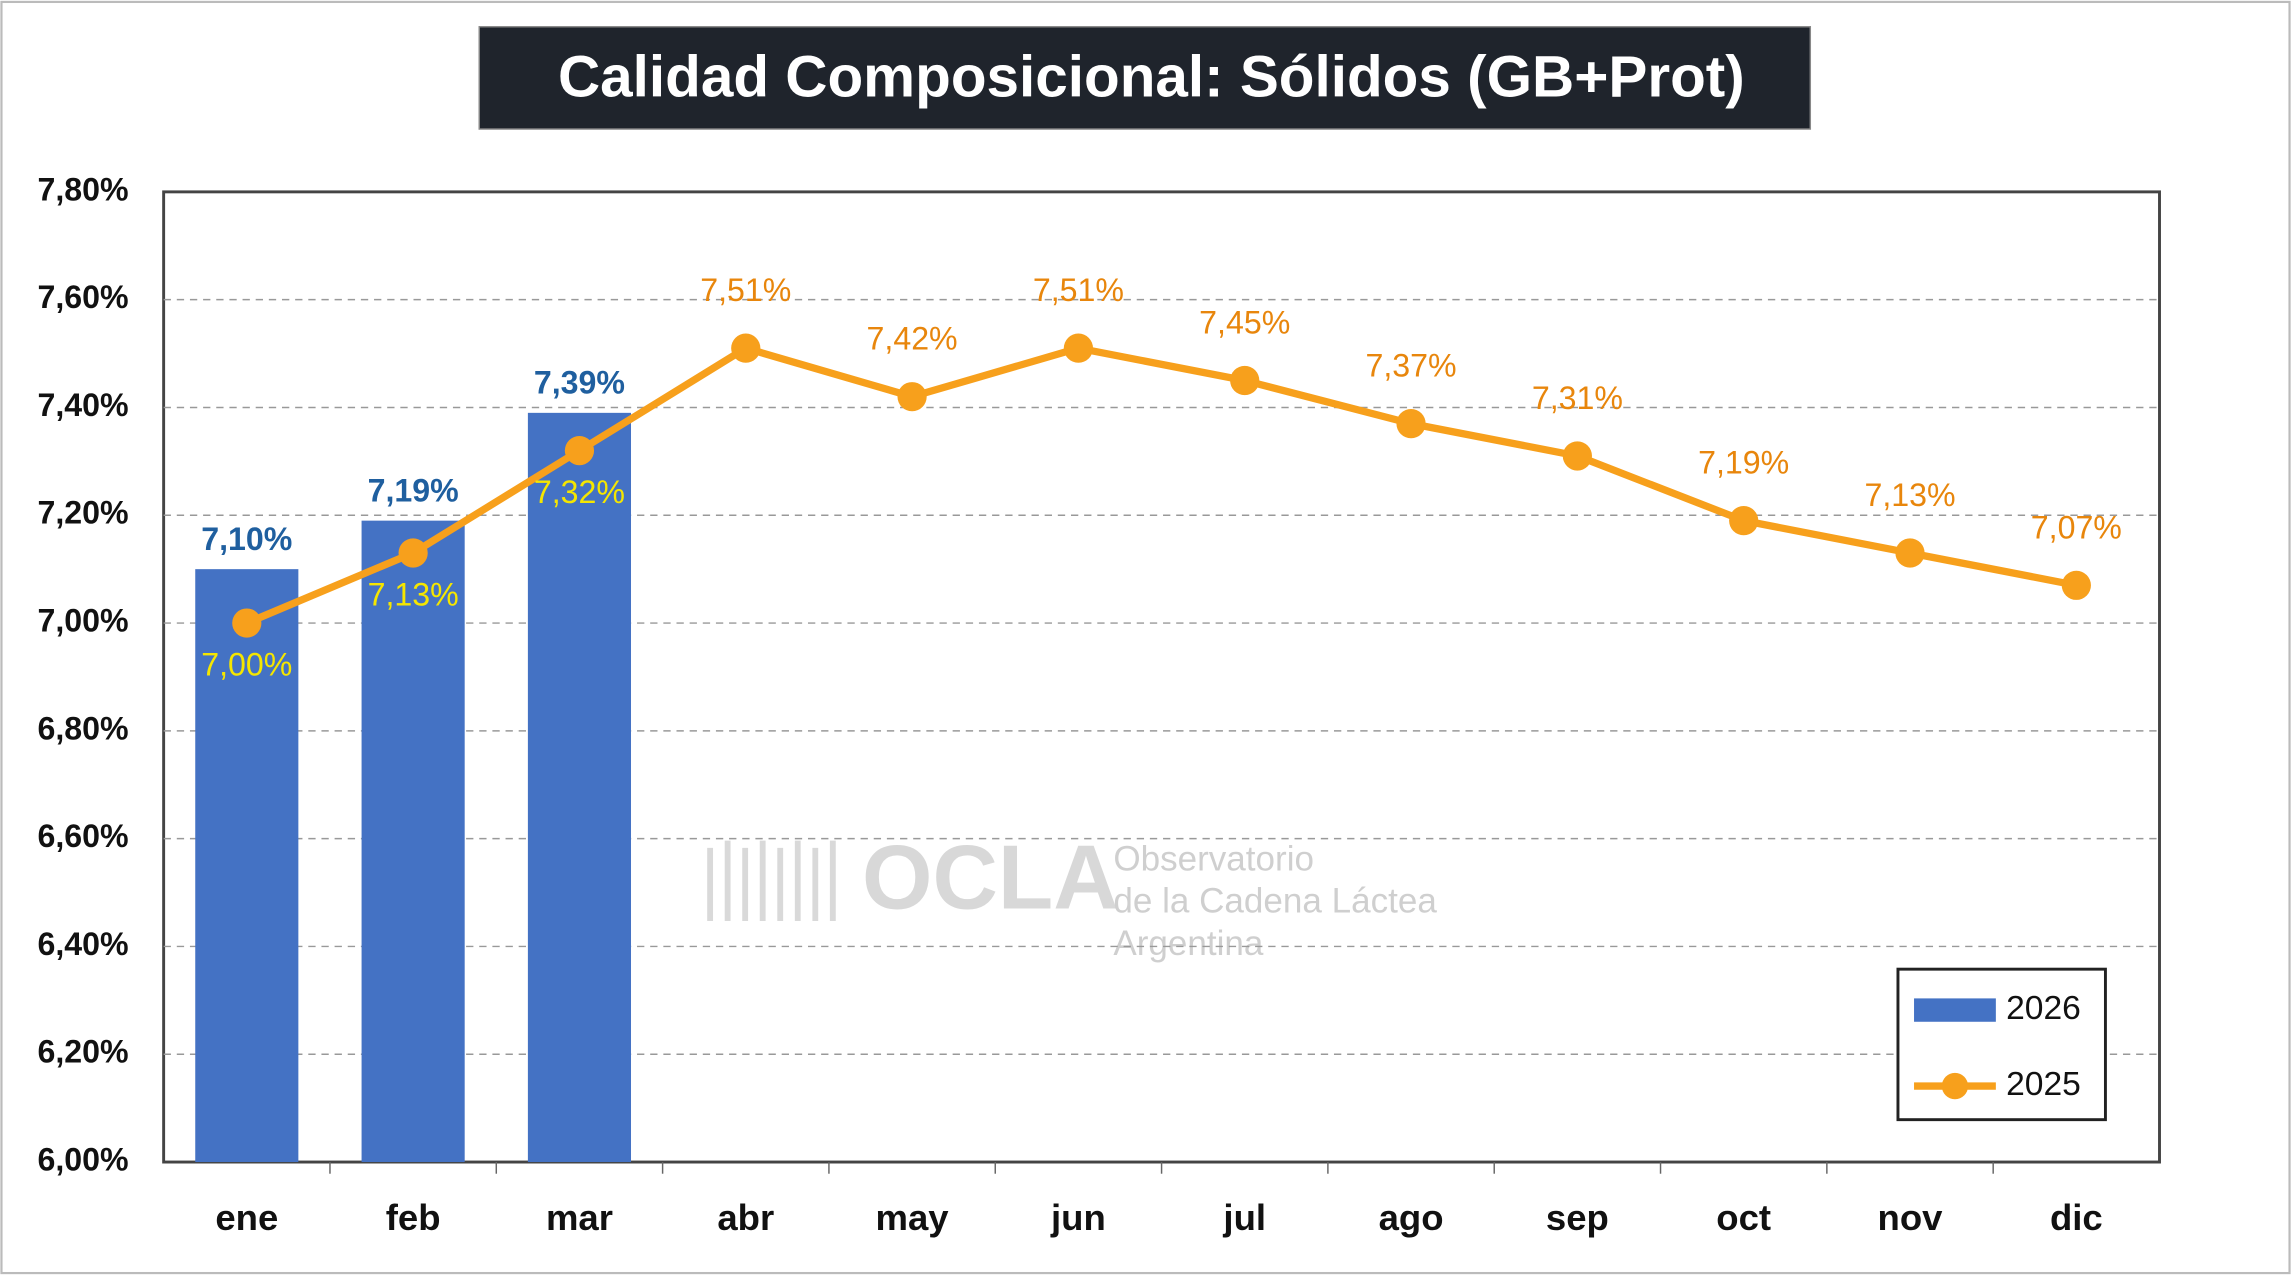 The height and width of the screenshot is (1275, 2291). Describe the element at coordinates (1955, 1086) in the screenshot. I see `legend-swatch-marker` at that location.